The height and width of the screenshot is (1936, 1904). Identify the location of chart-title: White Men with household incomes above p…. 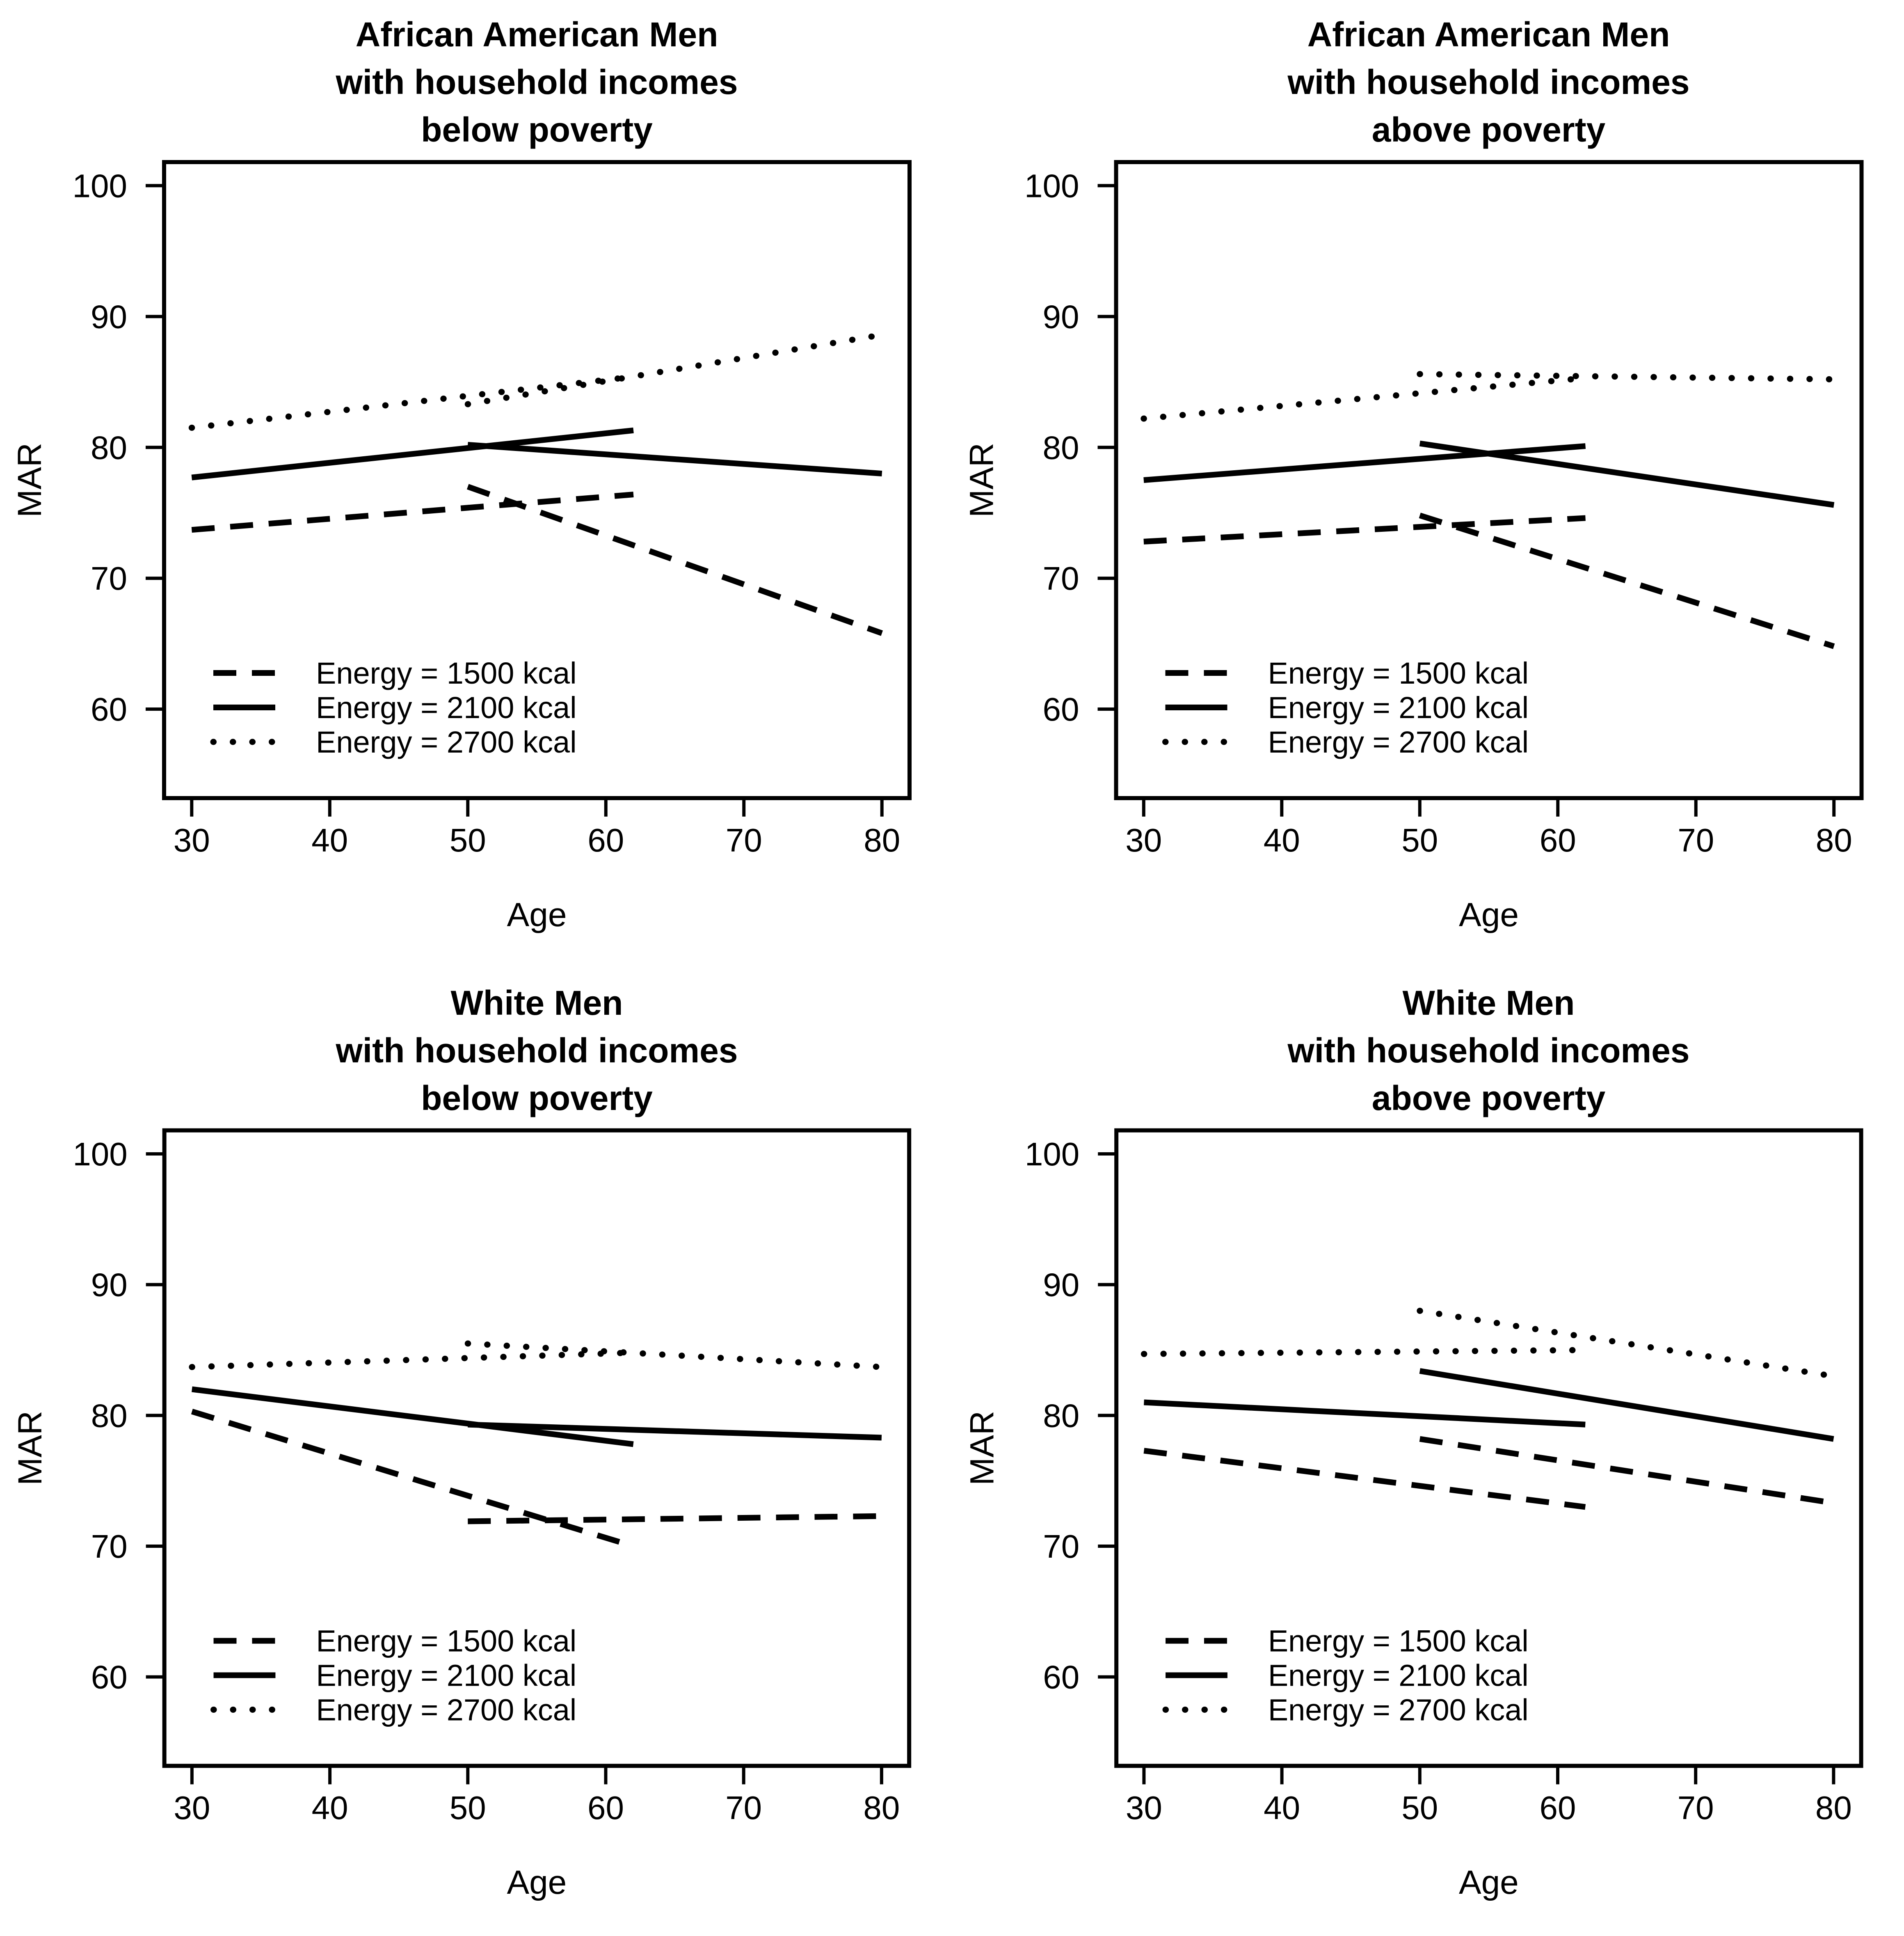
(1488, 1050).